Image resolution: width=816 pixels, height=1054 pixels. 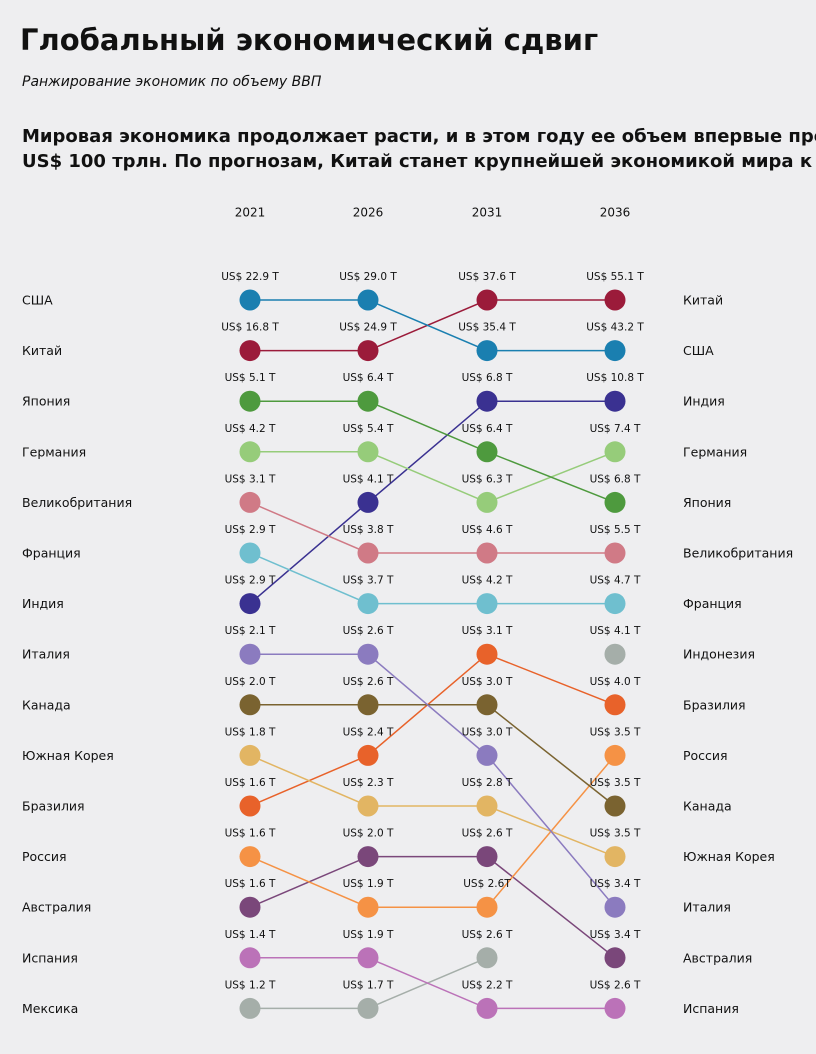 I want to click on row-label-left: Австралия, so click(x=56, y=907).